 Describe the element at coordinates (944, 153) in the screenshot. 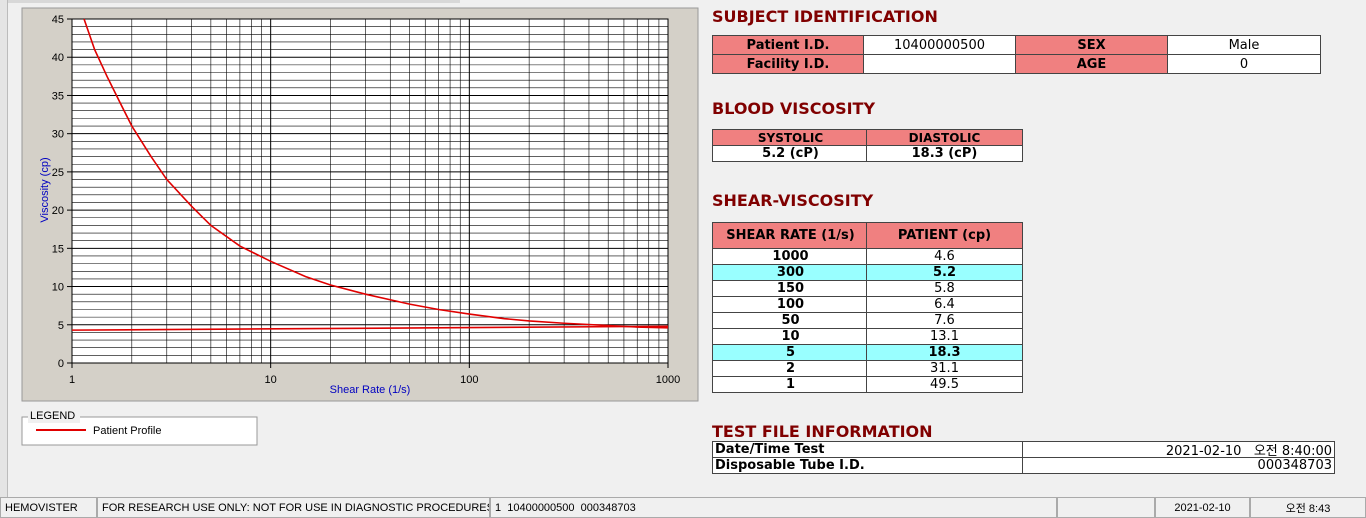

I see `cell: 18.3 (cP)` at that location.